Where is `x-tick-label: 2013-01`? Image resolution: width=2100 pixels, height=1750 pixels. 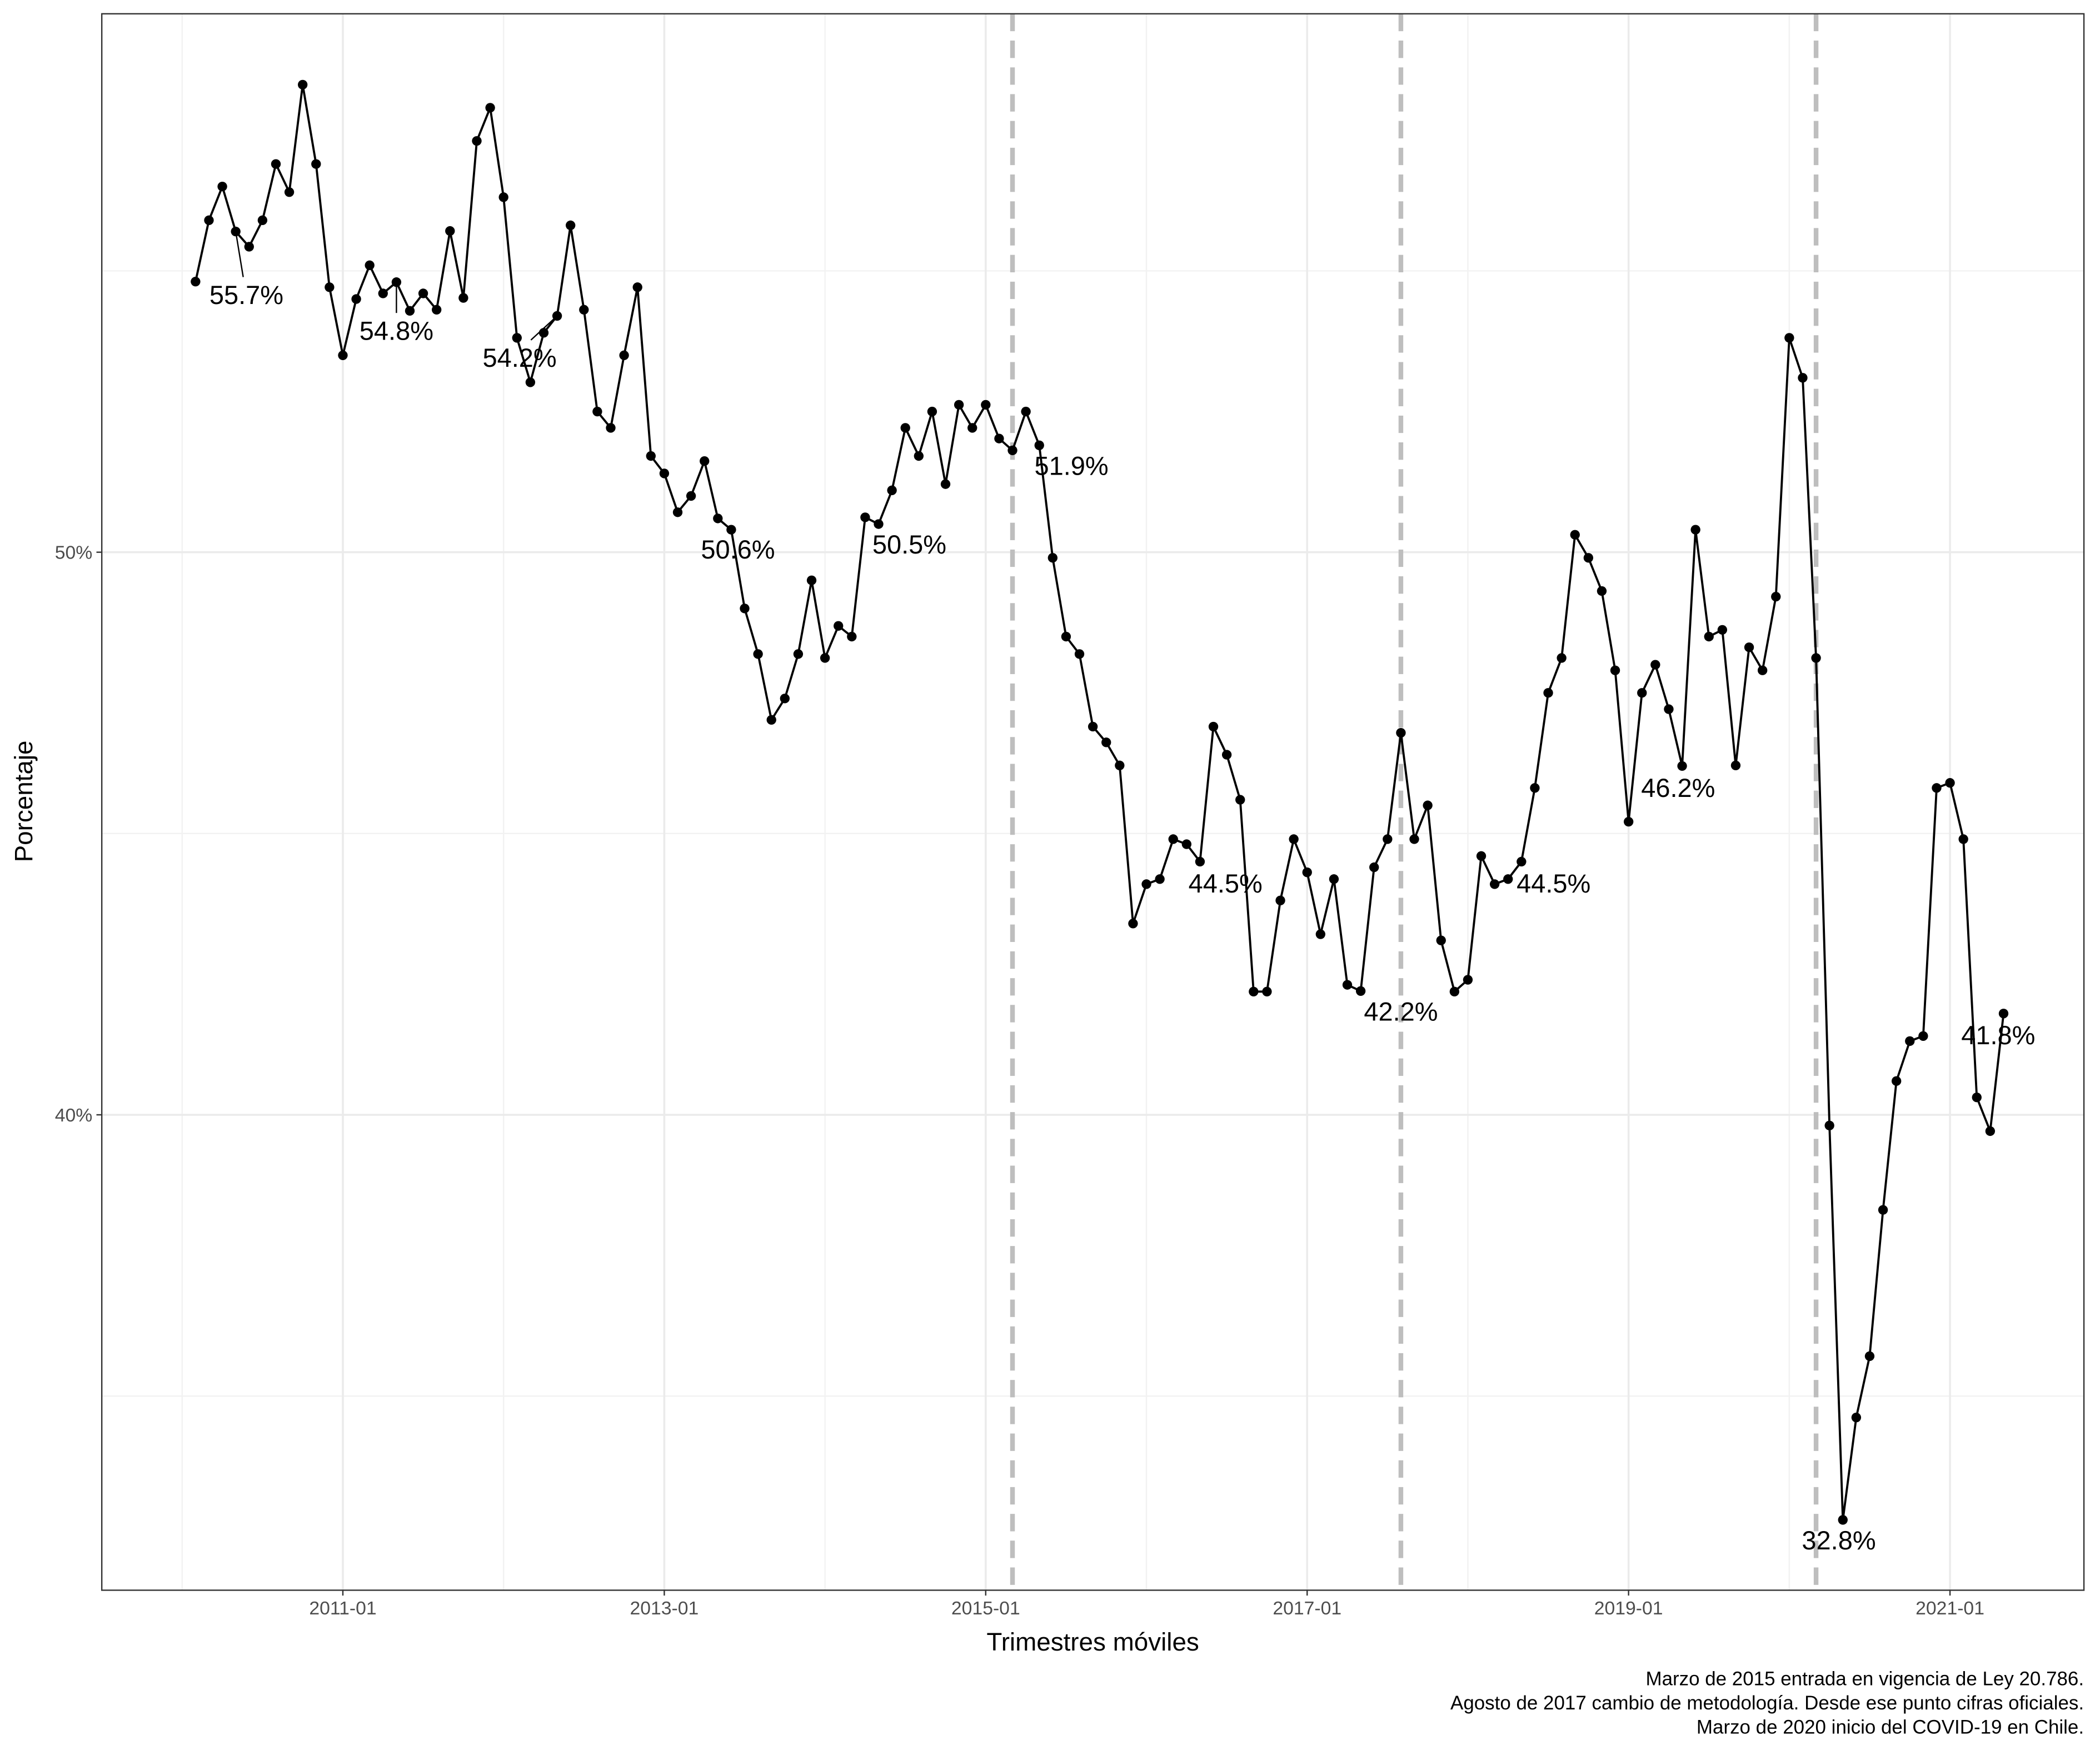
x-tick-label: 2013-01 is located at coordinates (664, 1608).